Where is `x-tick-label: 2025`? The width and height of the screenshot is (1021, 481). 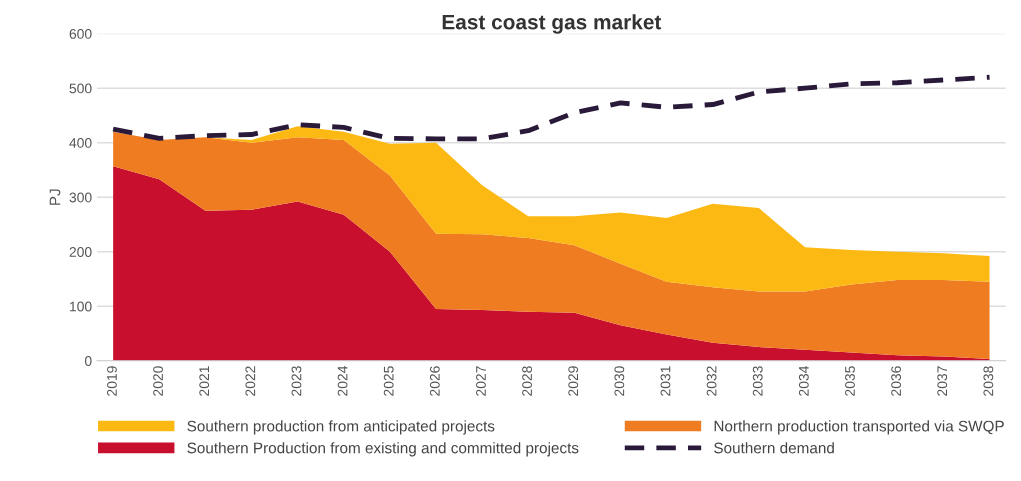
x-tick-label: 2025 is located at coordinates (388, 381).